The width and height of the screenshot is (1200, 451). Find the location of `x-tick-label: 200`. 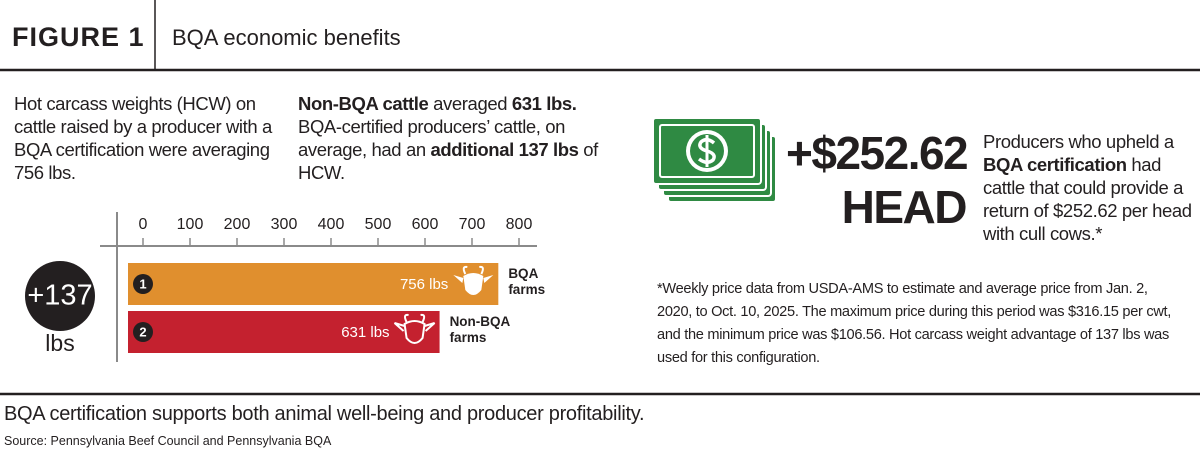

x-tick-label: 200 is located at coordinates (237, 224).